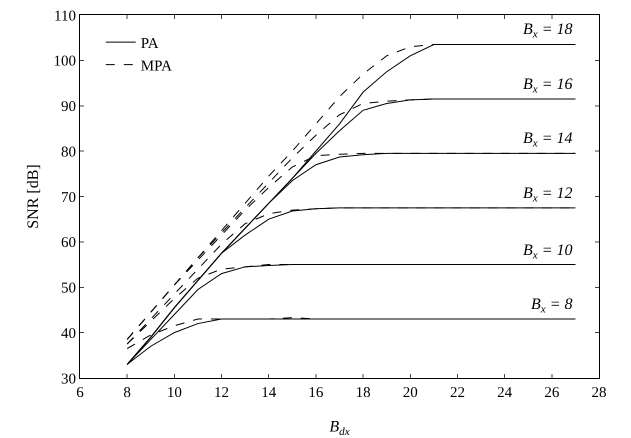 The width and height of the screenshot is (631, 438). I want to click on annotation: B$_{x}$ = 16, so click(548, 86).